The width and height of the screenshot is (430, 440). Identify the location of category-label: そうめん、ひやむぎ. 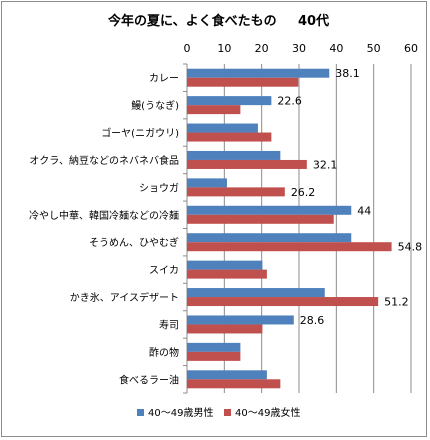
(134, 242).